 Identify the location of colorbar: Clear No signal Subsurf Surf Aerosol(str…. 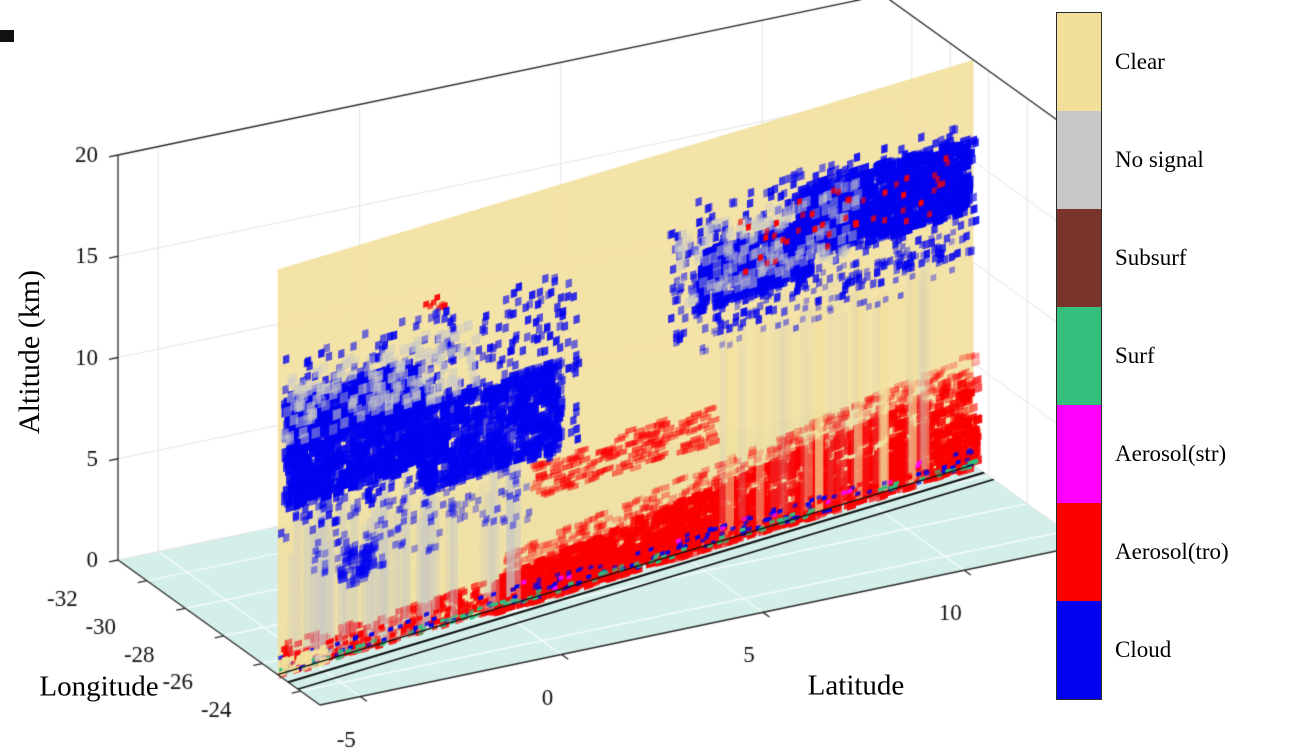
(1142, 356).